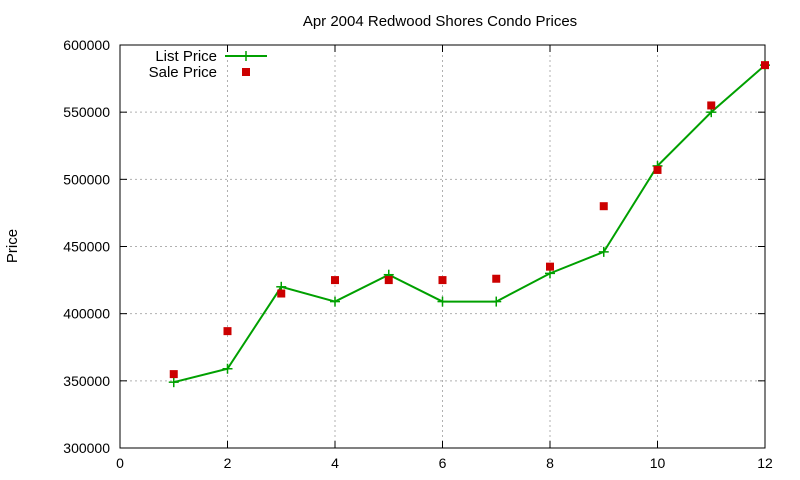 The image size is (800, 480). What do you see at coordinates (86, 247) in the screenshot?
I see `y-tick-label: 450000` at bounding box center [86, 247].